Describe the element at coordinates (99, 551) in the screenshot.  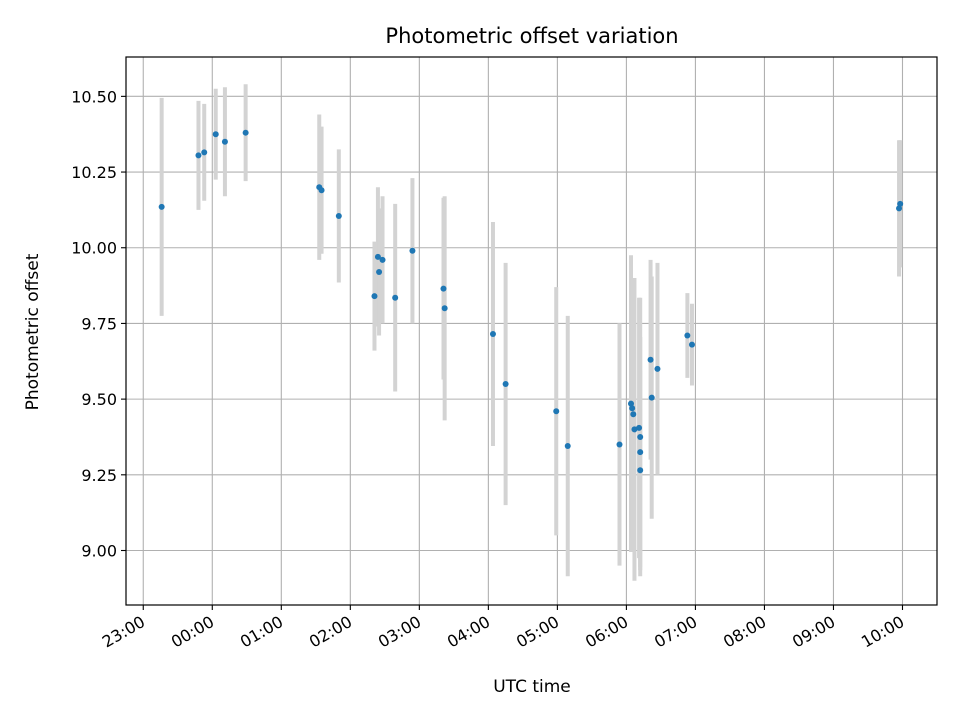
I see `y-tick-label: 9.00` at that location.